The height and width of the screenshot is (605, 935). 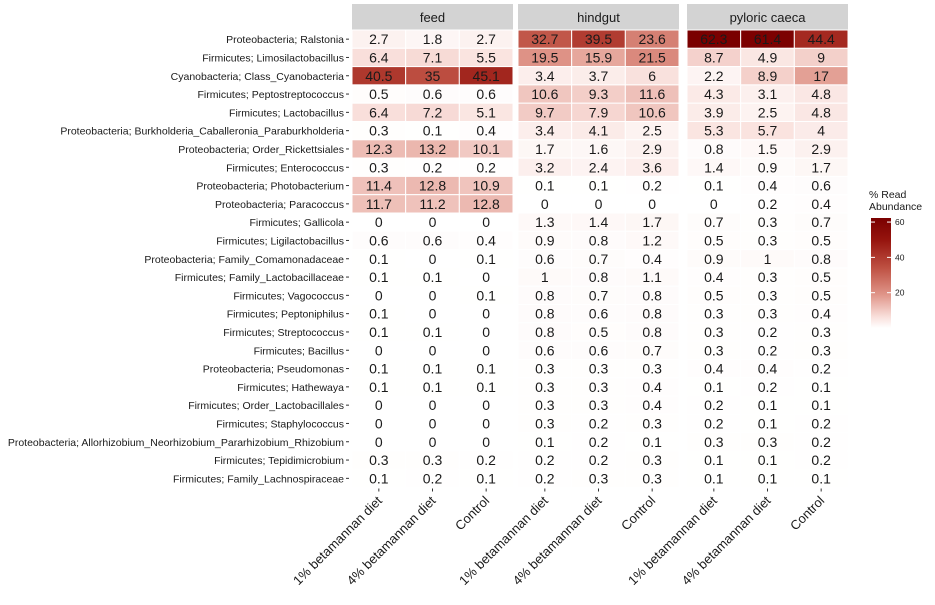 I want to click on cell-value-label: 11.4, so click(x=379, y=186).